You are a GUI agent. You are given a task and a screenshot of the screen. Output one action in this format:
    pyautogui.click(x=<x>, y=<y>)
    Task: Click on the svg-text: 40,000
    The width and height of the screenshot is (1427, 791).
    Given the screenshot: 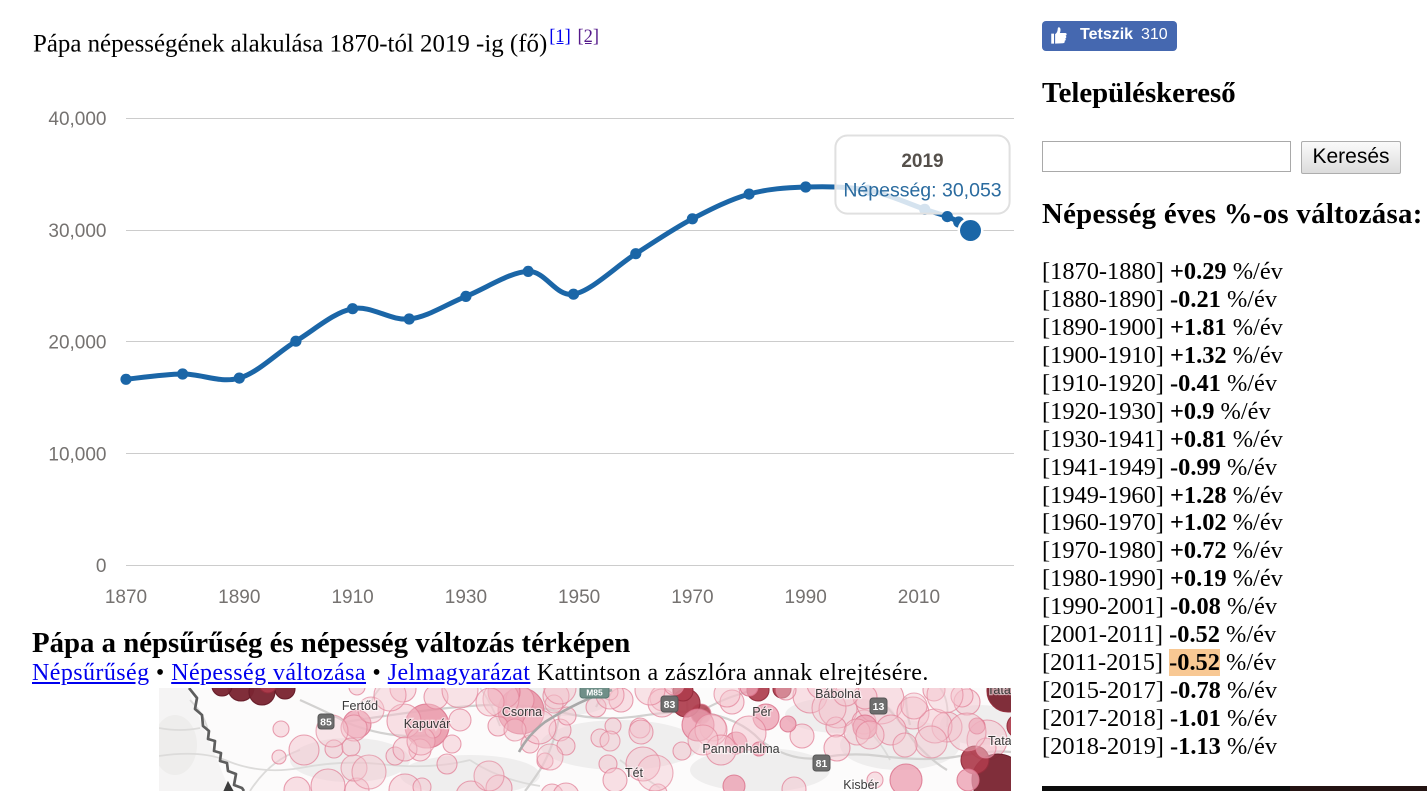 What is the action you would take?
    pyautogui.click(x=77, y=119)
    